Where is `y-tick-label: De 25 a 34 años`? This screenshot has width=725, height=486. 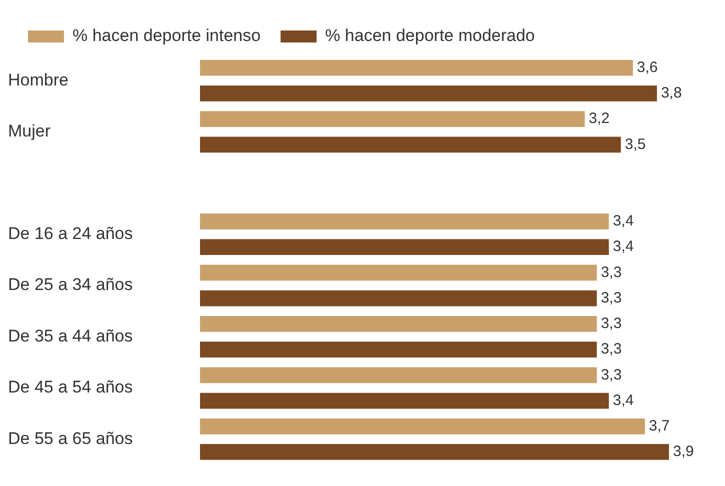
y-tick-label: De 25 a 34 años is located at coordinates (70, 284).